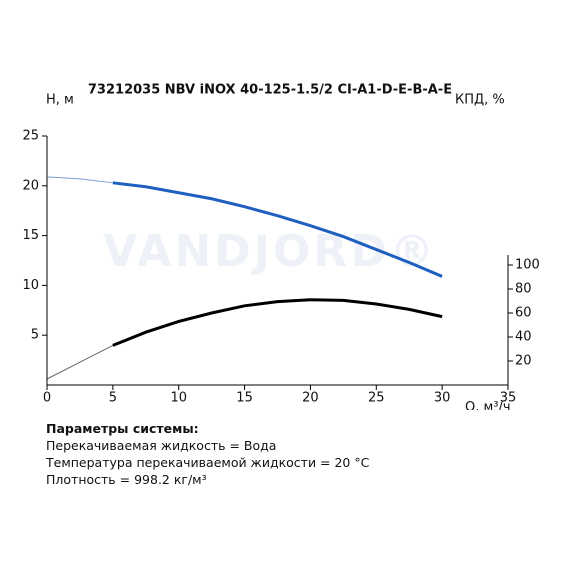 The image size is (570, 570). I want to click on y-tick-label: 5, so click(35, 335).